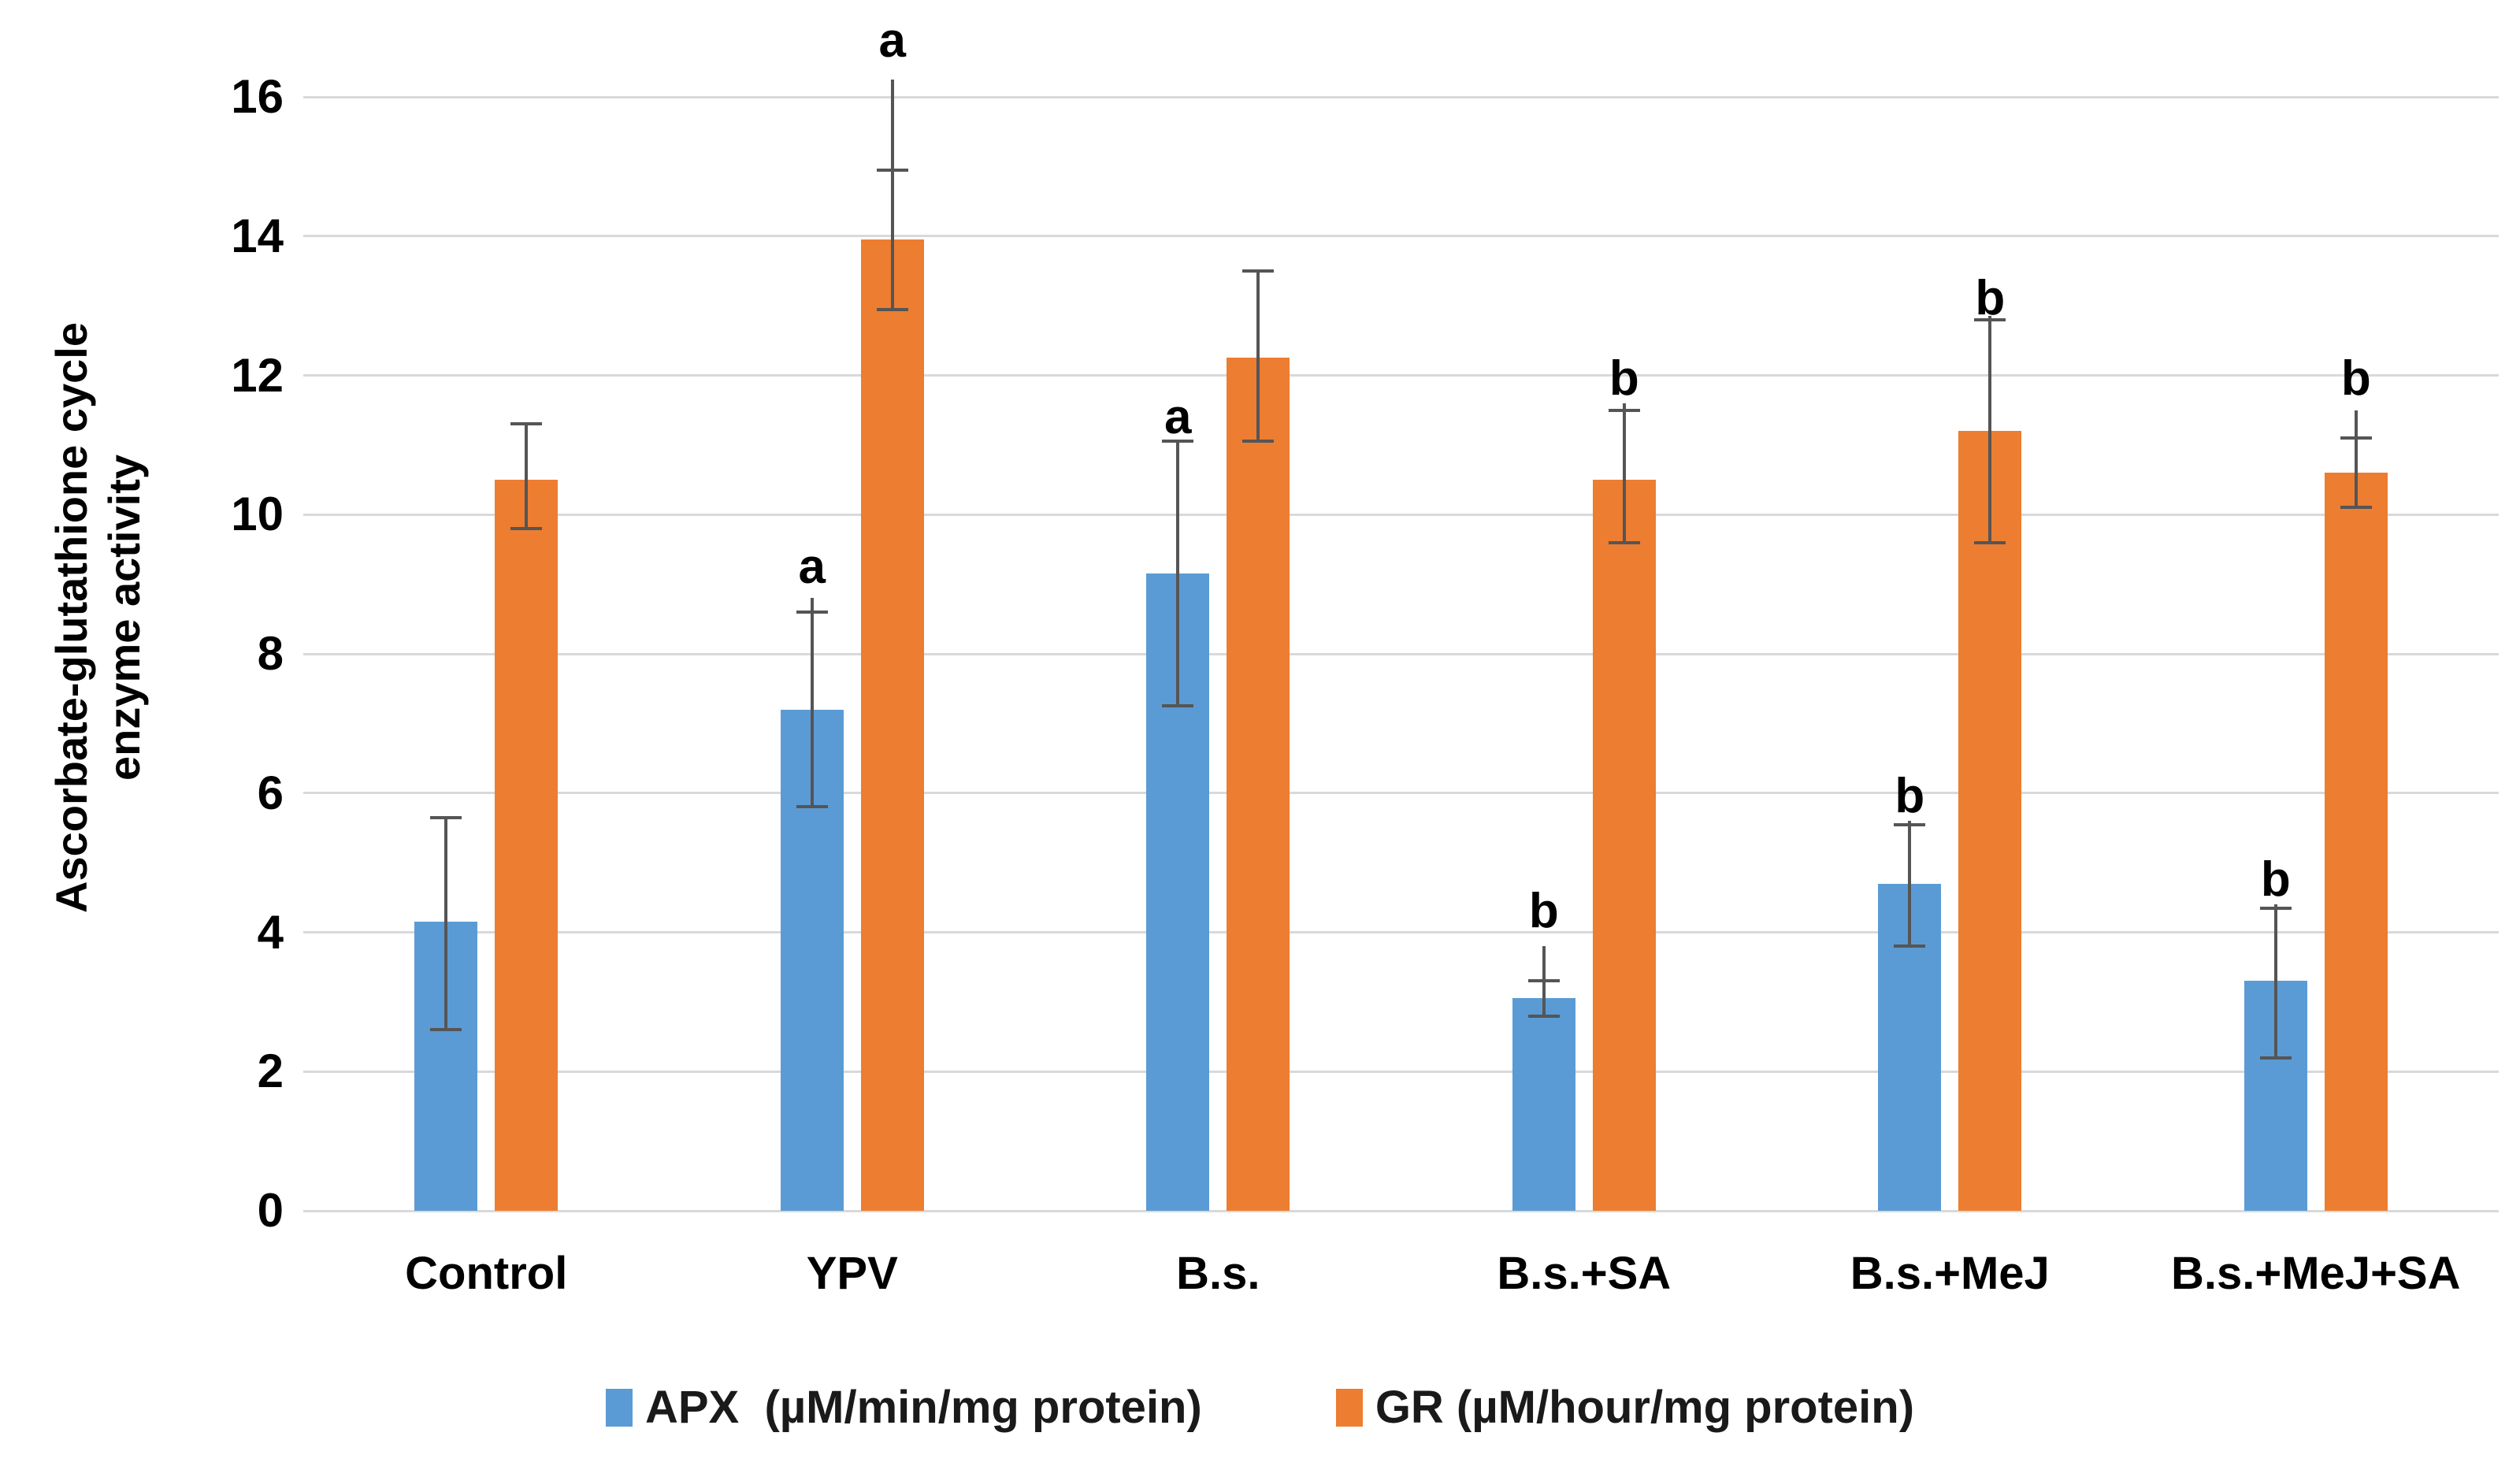 The height and width of the screenshot is (1466, 2520). What do you see at coordinates (1543, 1105) in the screenshot?
I see `bar-apx` at bounding box center [1543, 1105].